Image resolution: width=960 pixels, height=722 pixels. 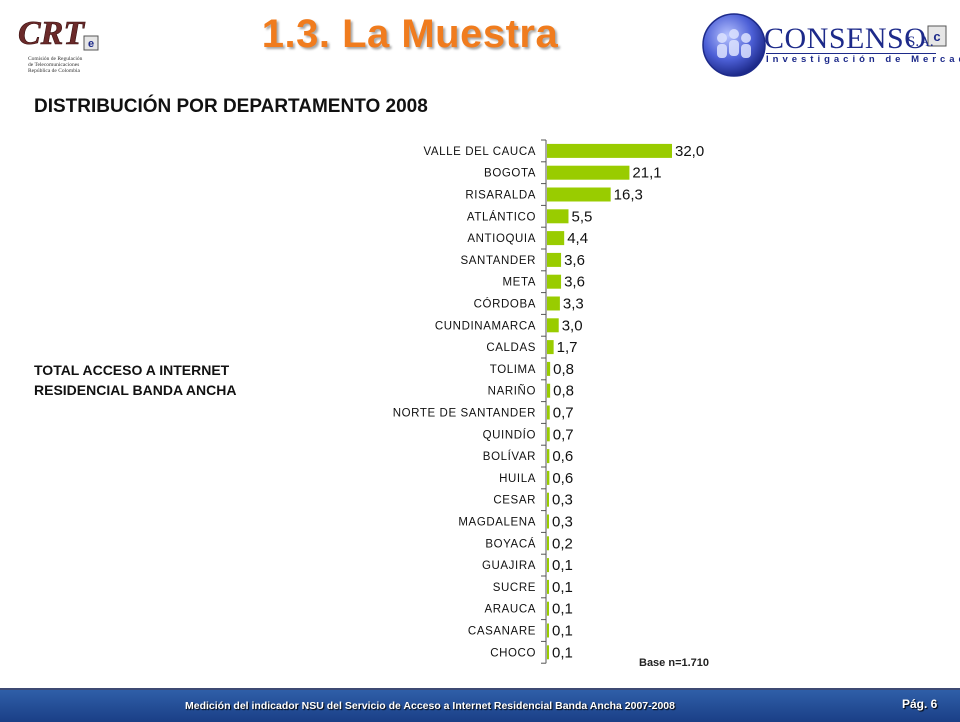 I want to click on crt-logo: CRT e, so click(x=58, y=33).